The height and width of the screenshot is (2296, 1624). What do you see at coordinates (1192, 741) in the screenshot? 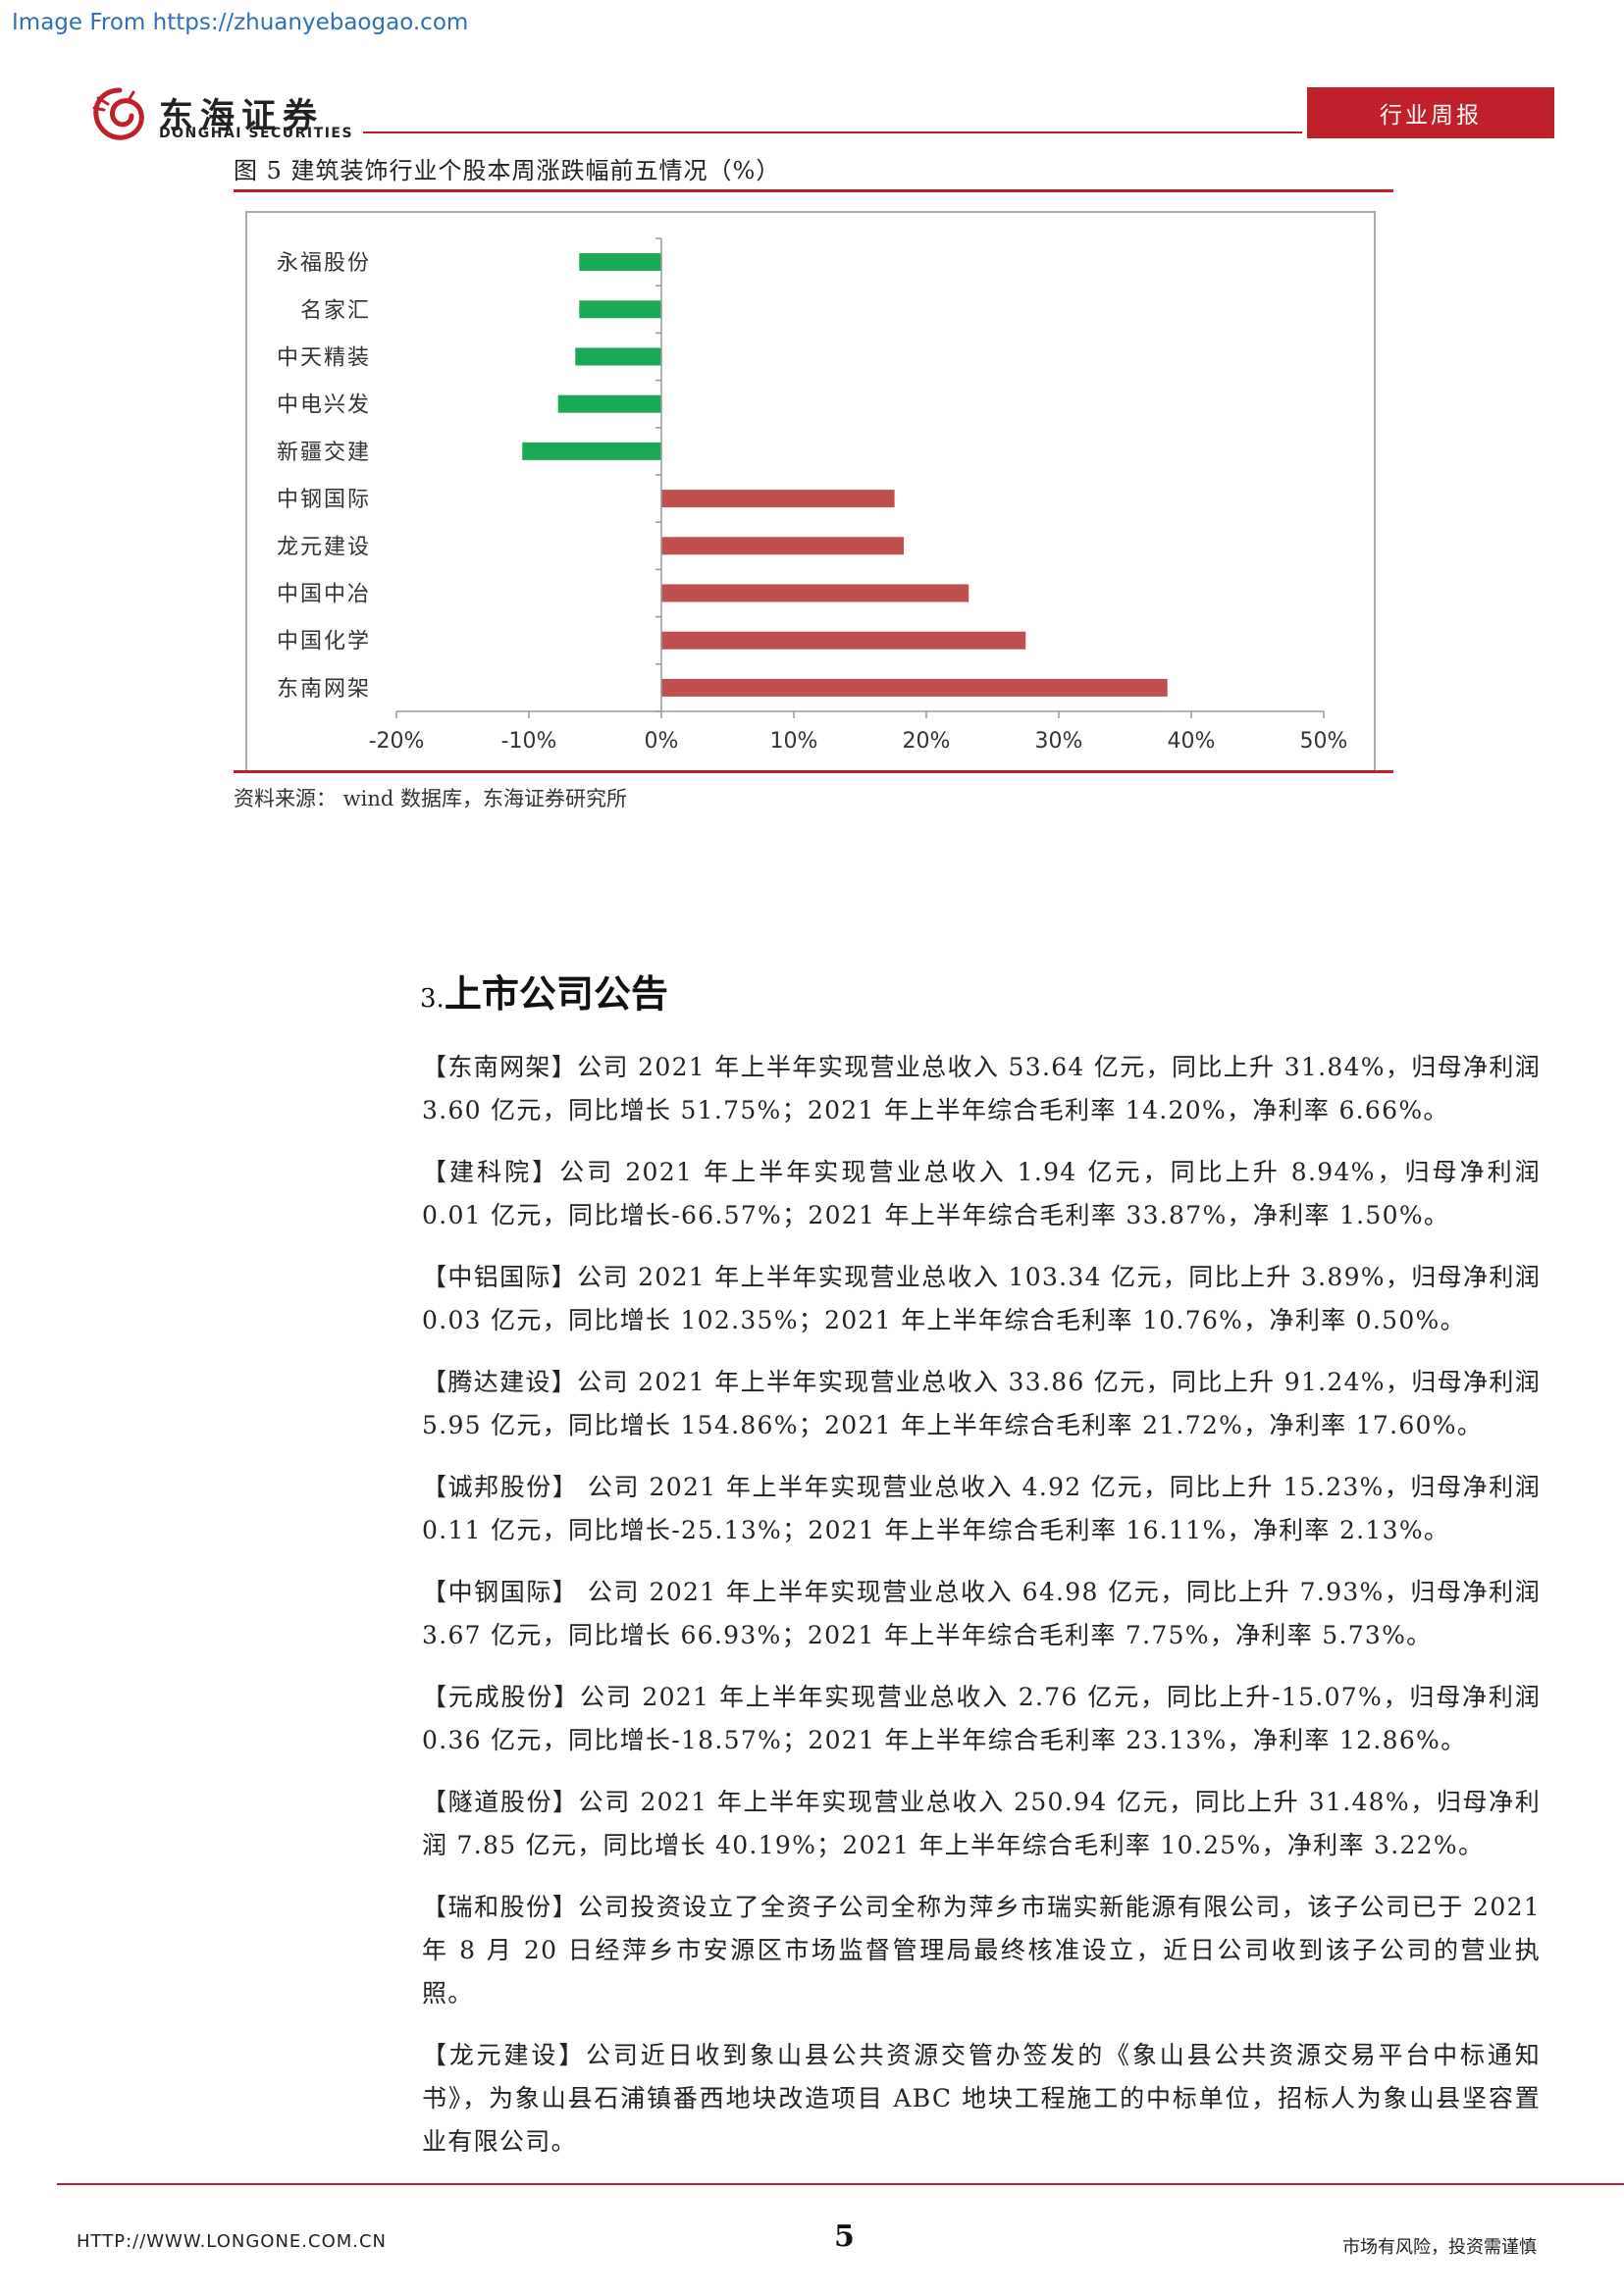
I see `x-tick-label: 40%` at bounding box center [1192, 741].